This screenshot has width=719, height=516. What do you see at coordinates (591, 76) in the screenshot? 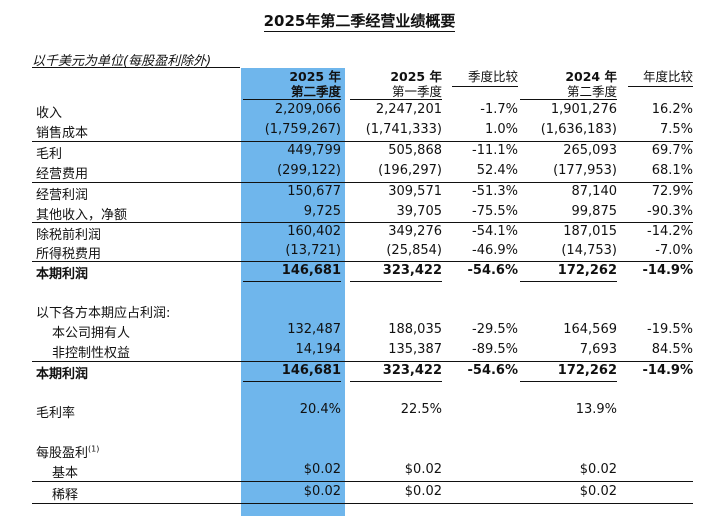
I see `header-c4-line1: 2024 年` at bounding box center [591, 76].